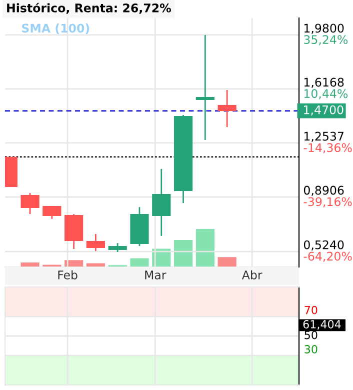 Image resolution: width=353 pixels, height=390 pixels. What do you see at coordinates (324, 245) in the screenshot?
I see `y-tick-label: 0,5240` at bounding box center [324, 245].